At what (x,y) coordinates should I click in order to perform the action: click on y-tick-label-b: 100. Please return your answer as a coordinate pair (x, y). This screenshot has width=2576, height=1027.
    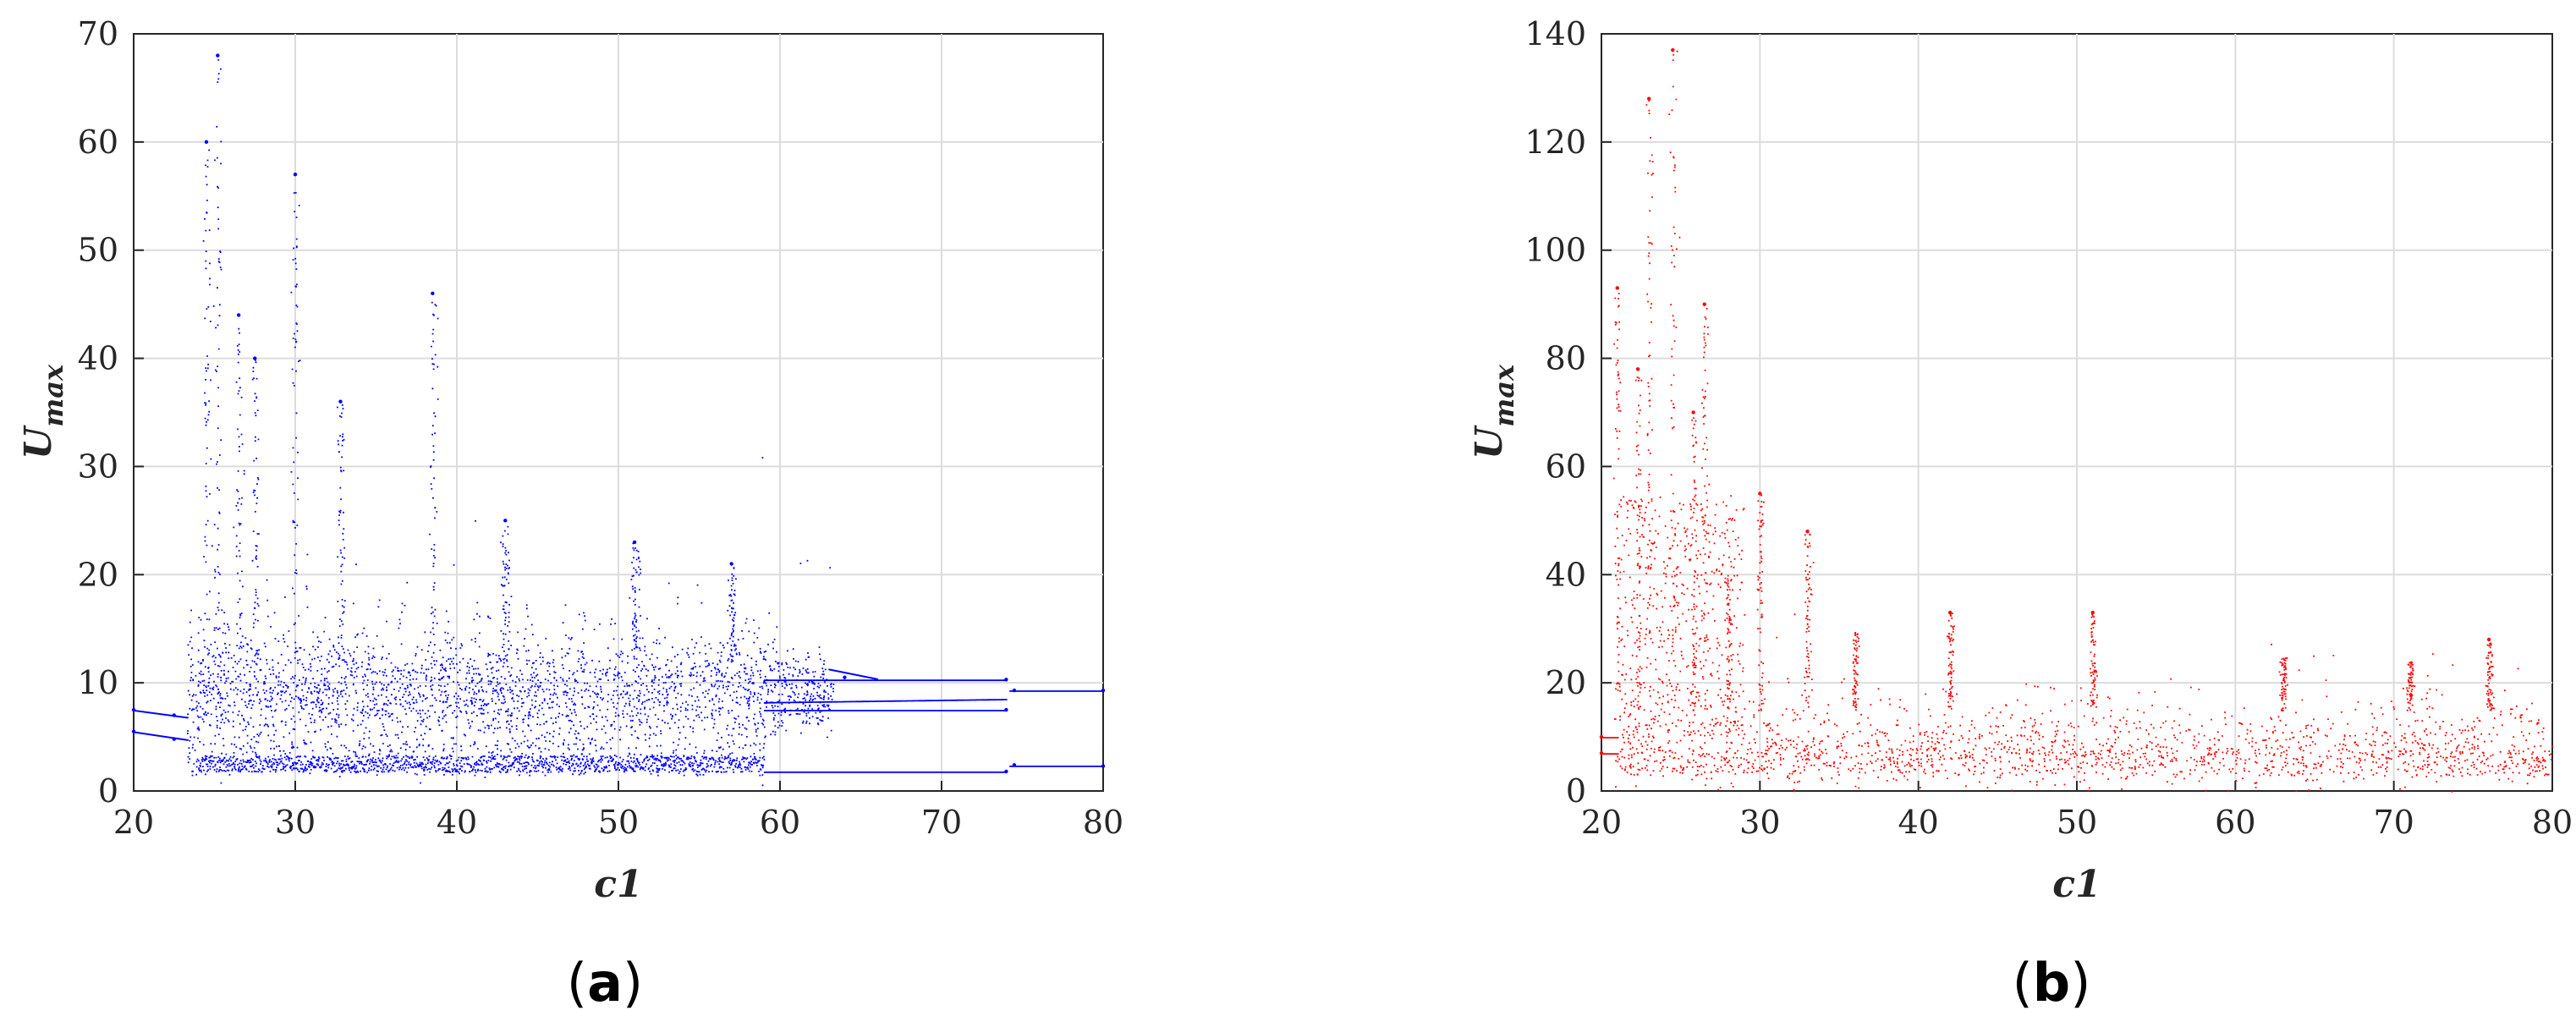
    Looking at the image, I should click on (1555, 250).